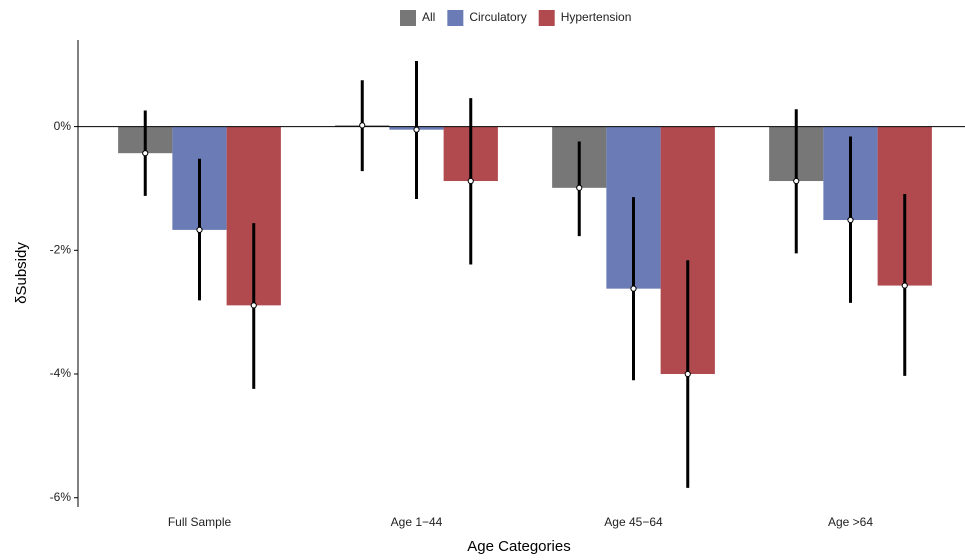  I want to click on x-axis-title: Age Categories, so click(518, 546).